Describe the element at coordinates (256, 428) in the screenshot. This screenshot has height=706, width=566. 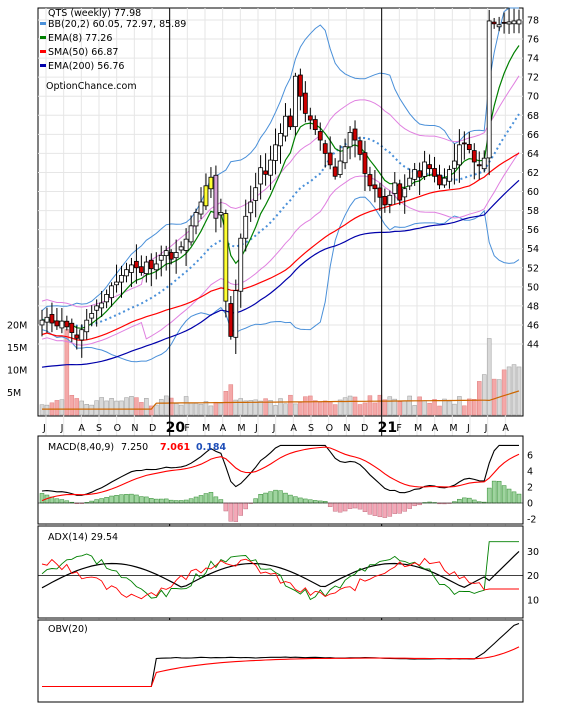
I see `month-label: J` at that location.